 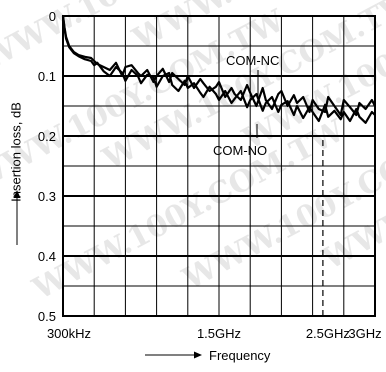 I want to click on y-tick-label: 0, so click(x=52, y=16).